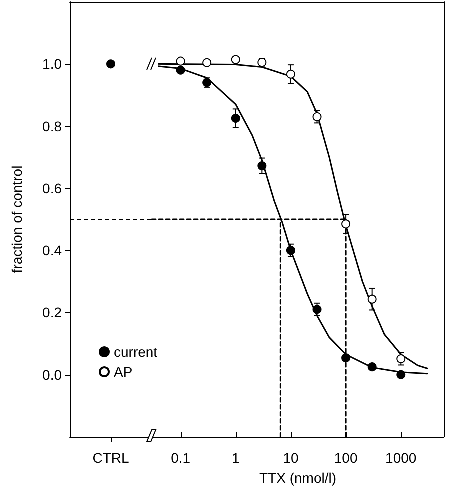 The width and height of the screenshot is (449, 490). Describe the element at coordinates (136, 352) in the screenshot. I see `legend-label: current` at that location.